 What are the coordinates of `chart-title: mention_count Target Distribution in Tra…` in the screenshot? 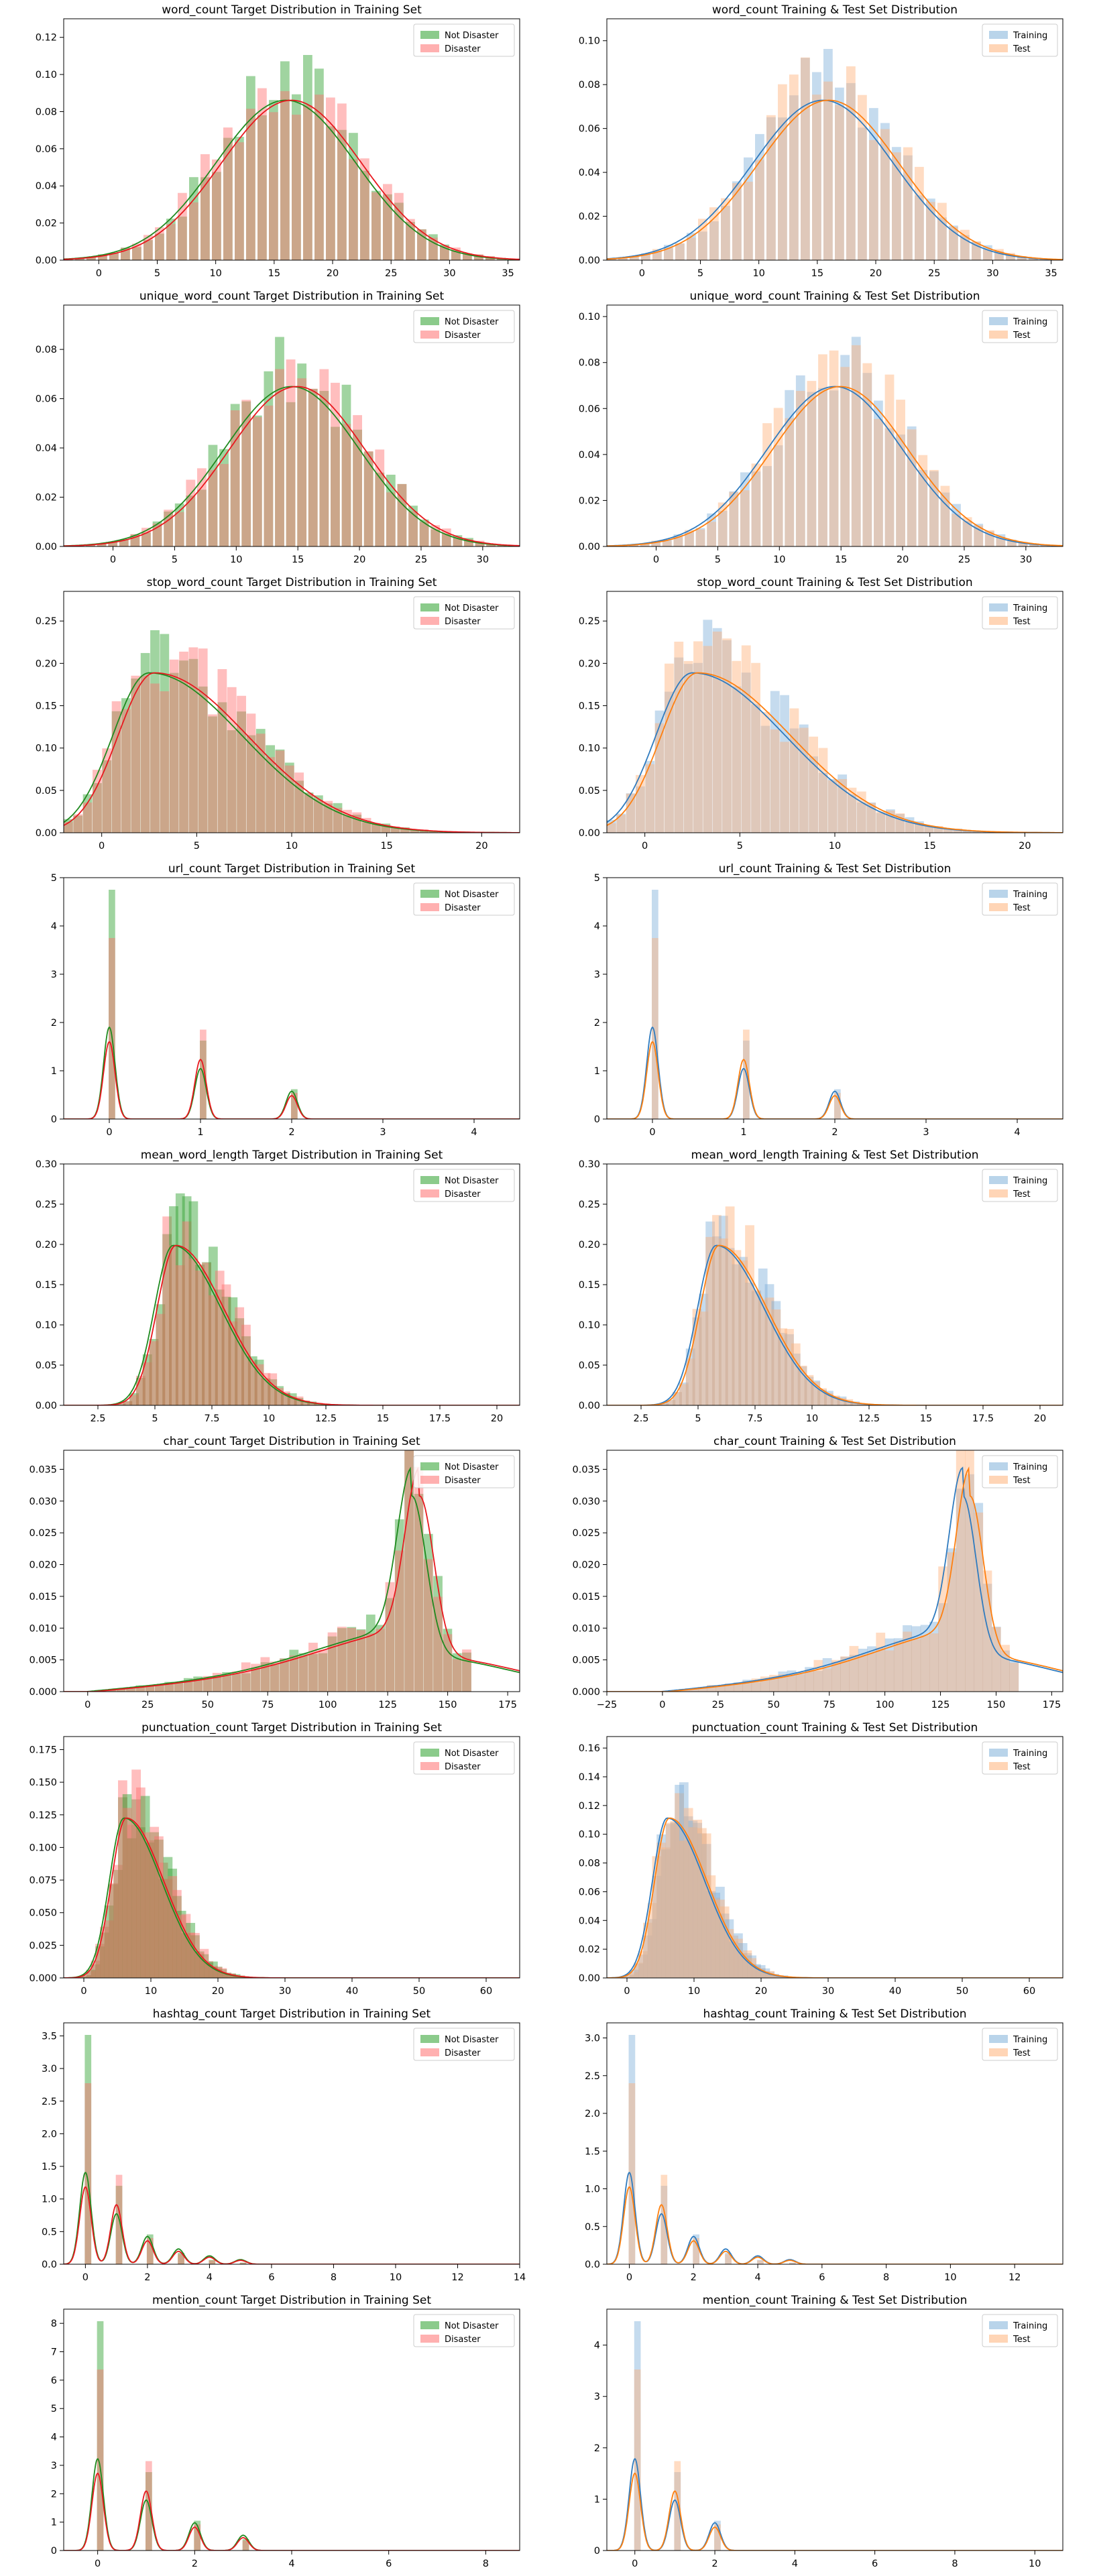 It's located at (291, 2300).